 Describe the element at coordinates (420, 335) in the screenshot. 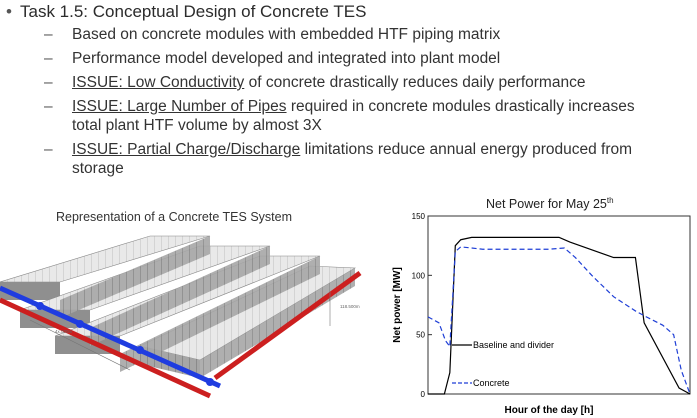

I see `y-tick-label: 50` at that location.